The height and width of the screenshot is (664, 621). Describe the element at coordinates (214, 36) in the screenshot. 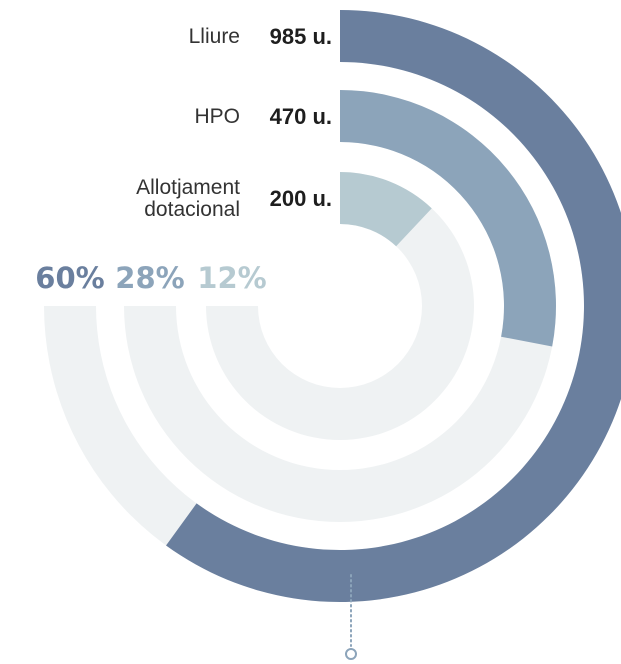

I see `category-label-lliure: Lliure` at that location.